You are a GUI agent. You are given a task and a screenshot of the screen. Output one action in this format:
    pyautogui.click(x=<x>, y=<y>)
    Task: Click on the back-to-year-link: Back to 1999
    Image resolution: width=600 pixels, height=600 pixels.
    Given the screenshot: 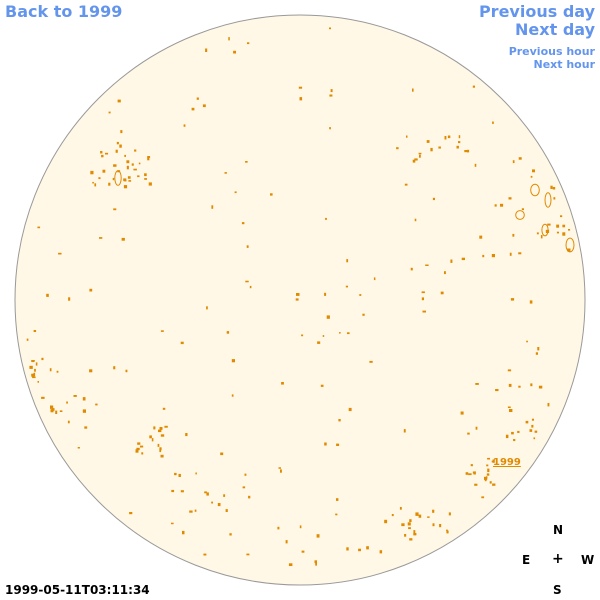 What is the action you would take?
    pyautogui.click(x=64, y=11)
    